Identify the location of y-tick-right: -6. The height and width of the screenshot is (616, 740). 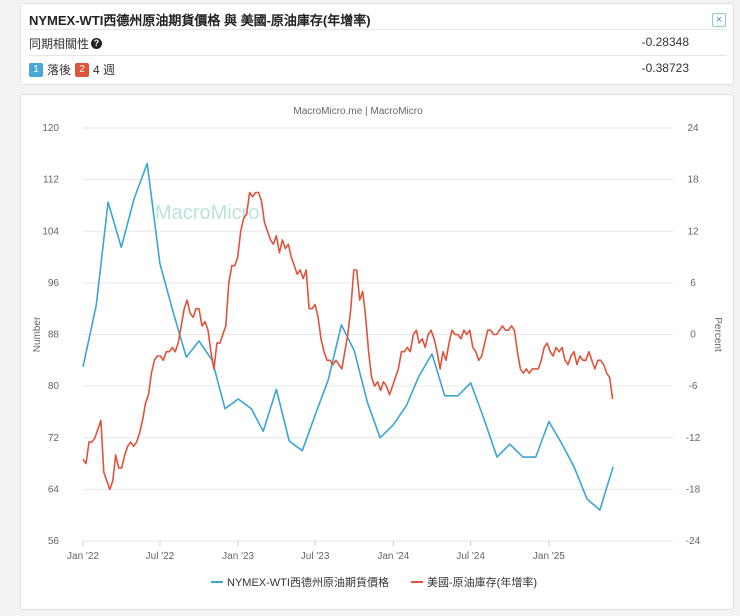
(693, 386).